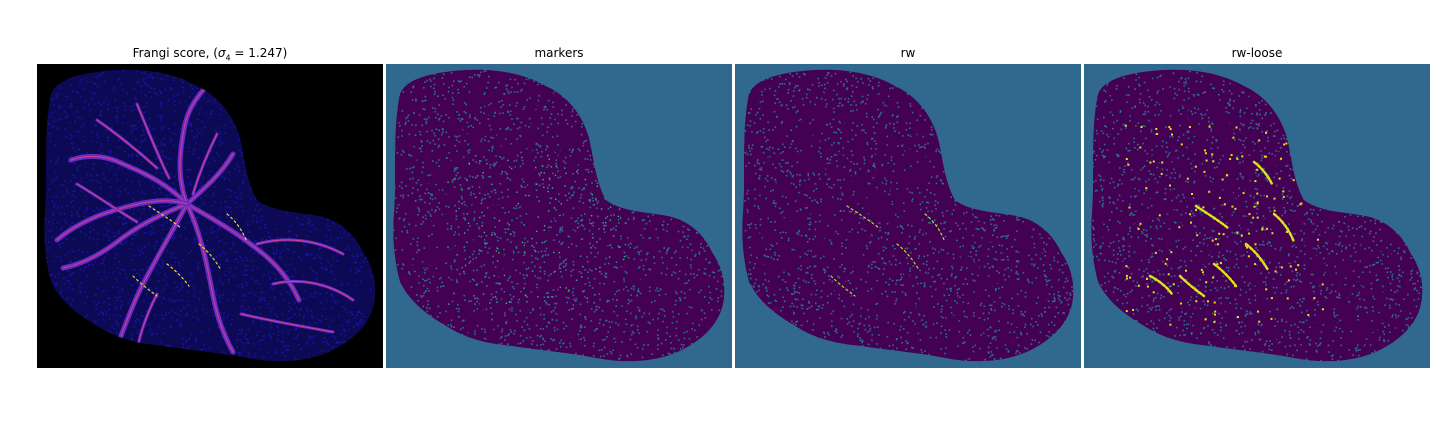  I want to click on panel-title-rw: rw, so click(908, 53).